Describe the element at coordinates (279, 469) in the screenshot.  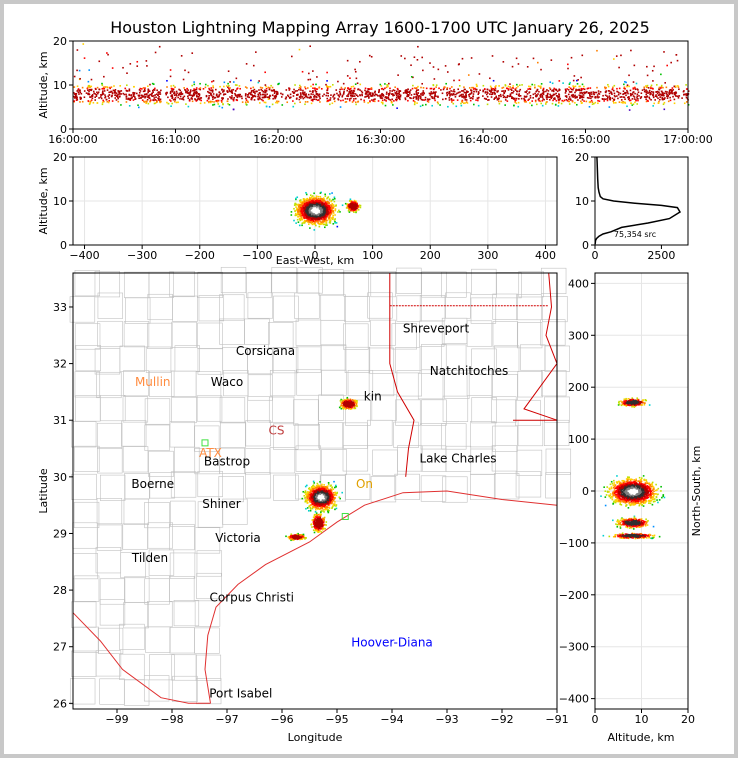
I see `map-sources` at that location.